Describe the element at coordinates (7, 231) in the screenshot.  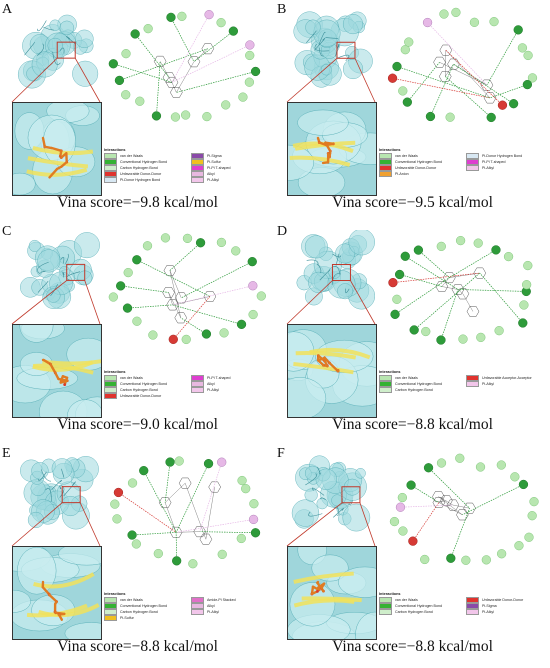
I see `panel-letter: C` at that location.